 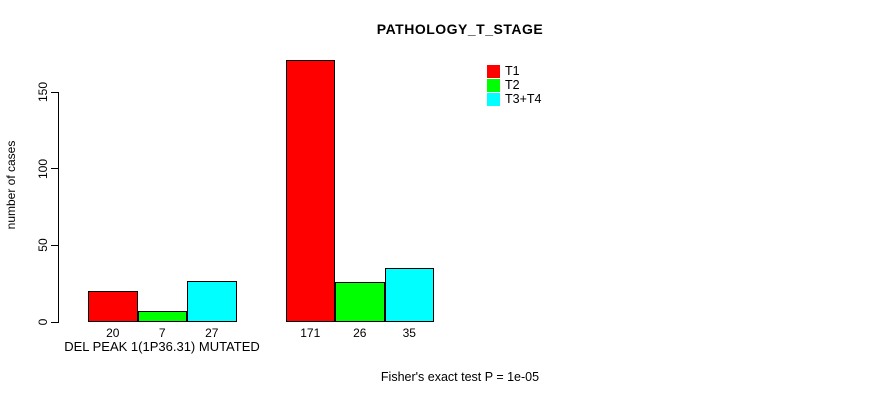 What do you see at coordinates (11, 185) in the screenshot?
I see `y-axis-label: number of cases` at bounding box center [11, 185].